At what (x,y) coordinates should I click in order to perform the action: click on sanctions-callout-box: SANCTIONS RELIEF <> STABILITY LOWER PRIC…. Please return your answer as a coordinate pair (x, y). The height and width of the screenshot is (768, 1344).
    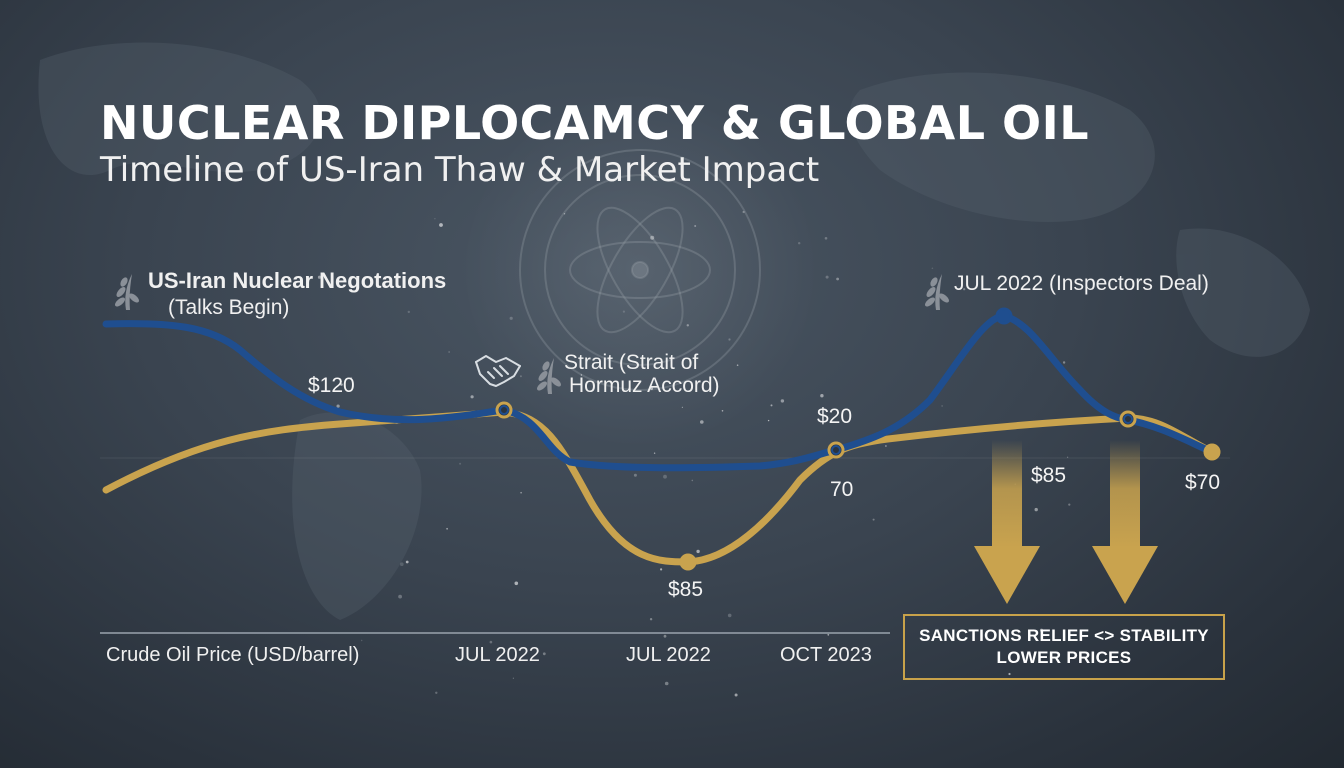
    Looking at the image, I should click on (1064, 647).